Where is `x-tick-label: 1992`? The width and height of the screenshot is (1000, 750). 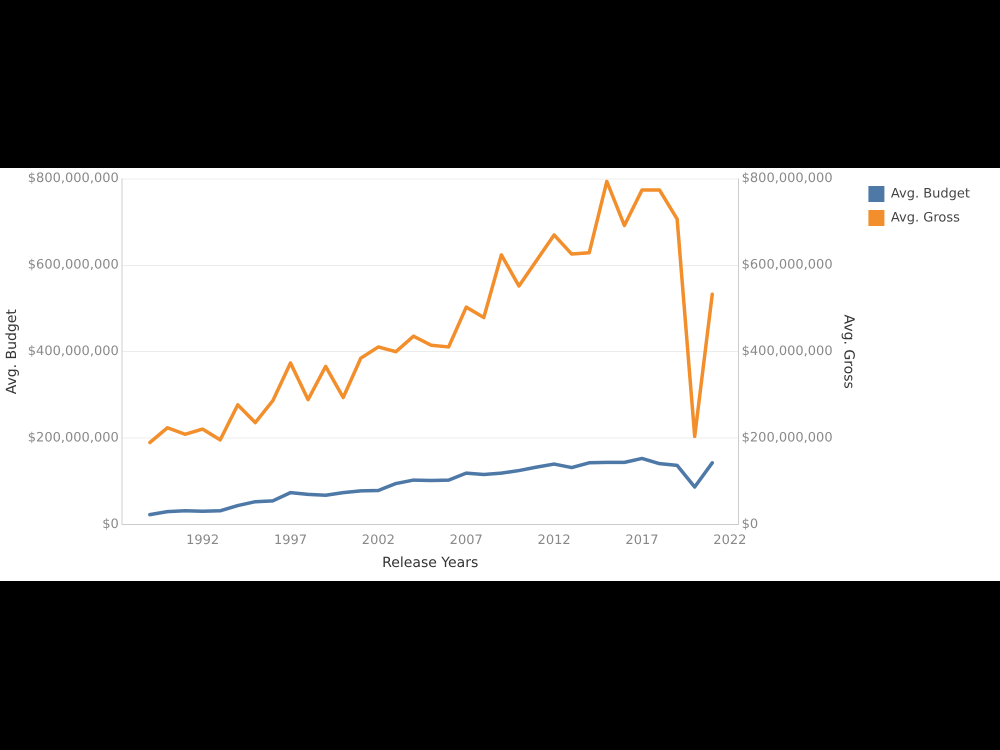
x-tick-label: 1992 is located at coordinates (203, 540).